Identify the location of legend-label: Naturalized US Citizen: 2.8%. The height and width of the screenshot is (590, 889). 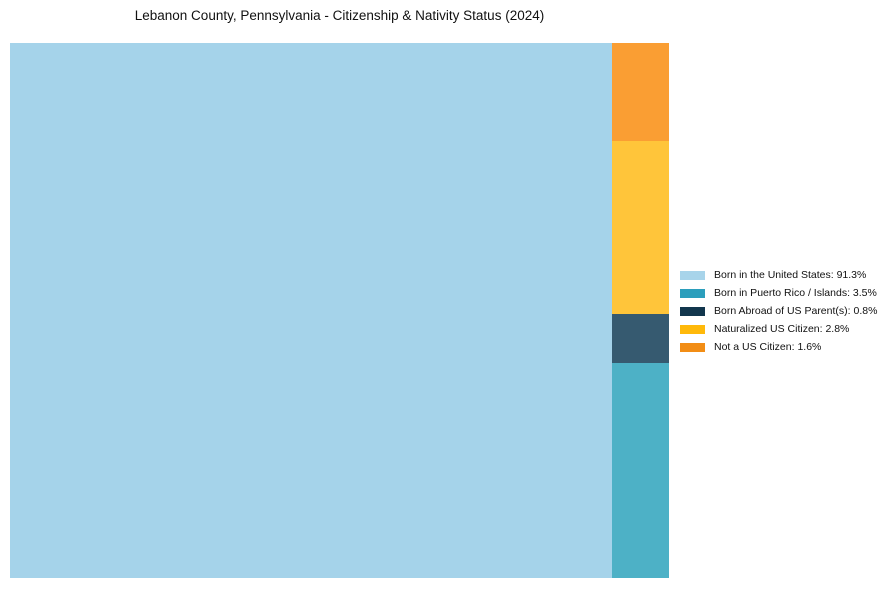
(782, 329).